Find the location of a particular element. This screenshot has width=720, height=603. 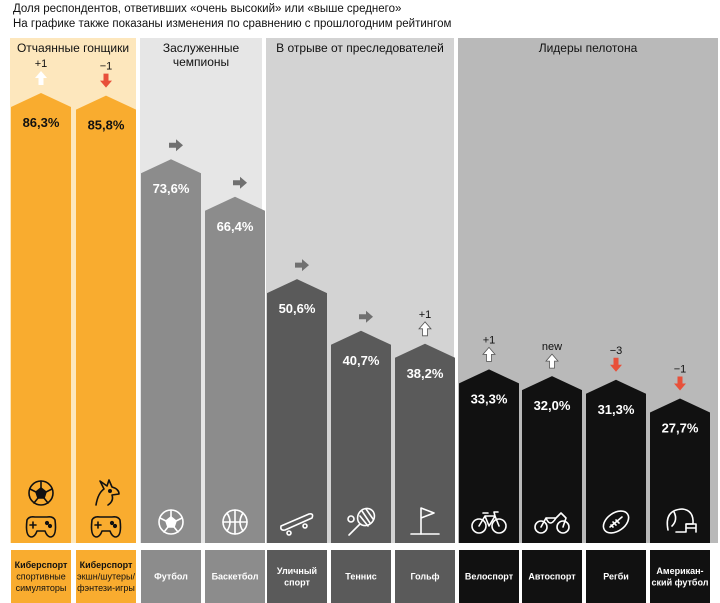

bar-value-label: 86,3% is located at coordinates (41, 122).